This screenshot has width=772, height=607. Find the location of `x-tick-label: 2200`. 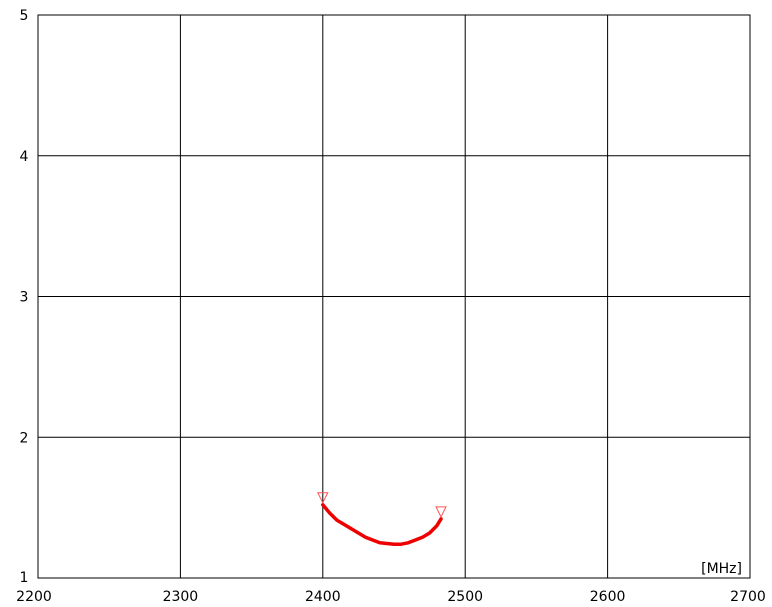

x-tick-label: 2200 is located at coordinates (34, 597).